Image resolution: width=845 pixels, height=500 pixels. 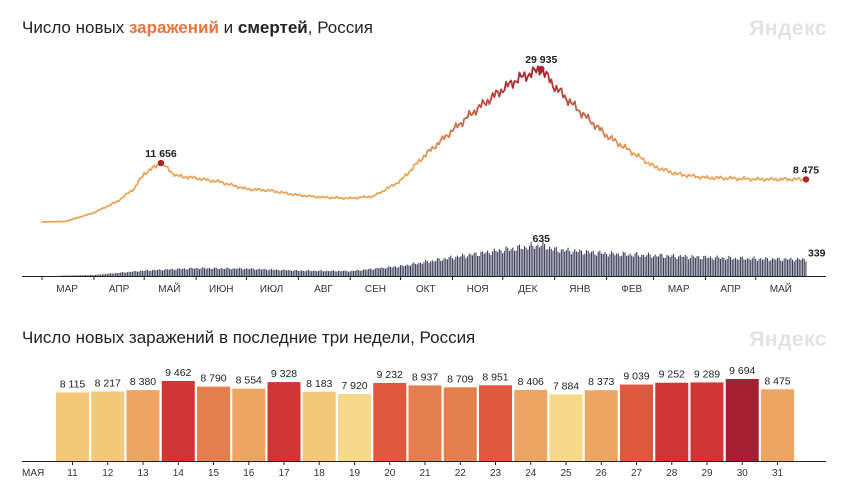 I want to click on day-tick-label: 15, so click(x=214, y=473).